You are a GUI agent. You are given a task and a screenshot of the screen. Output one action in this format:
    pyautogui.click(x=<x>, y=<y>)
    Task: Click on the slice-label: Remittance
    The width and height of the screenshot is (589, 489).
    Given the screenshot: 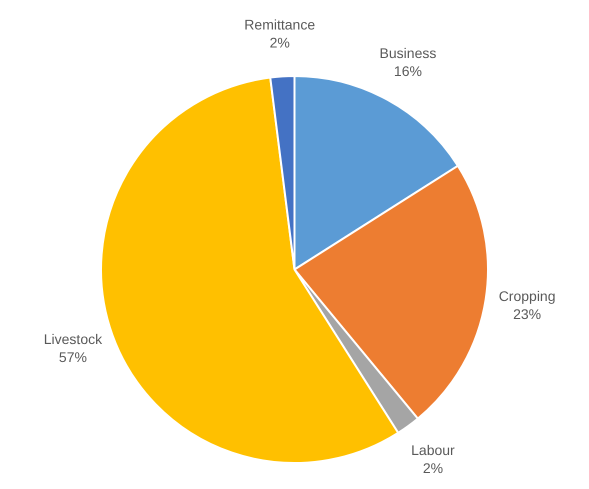 What is the action you would take?
    pyautogui.click(x=280, y=24)
    